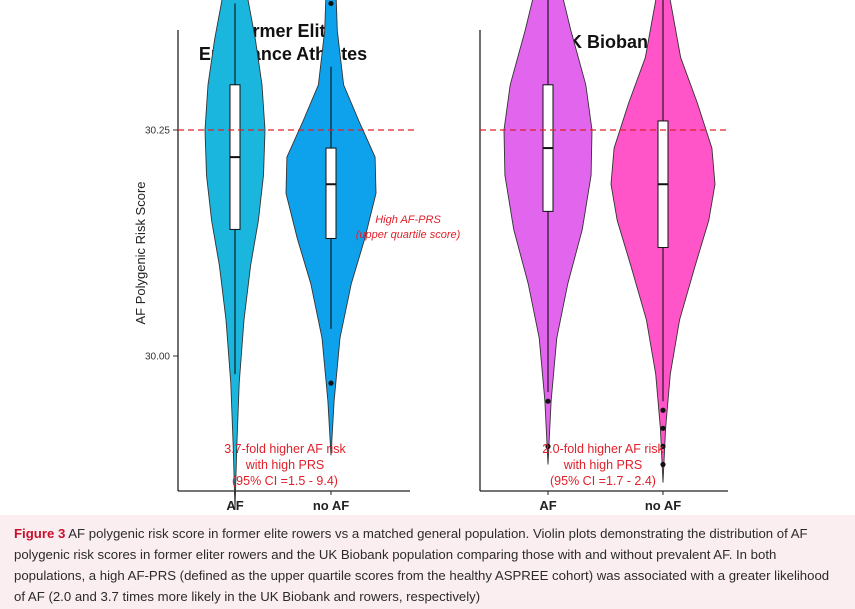  I want to click on iqr-box, so click(331, 193).